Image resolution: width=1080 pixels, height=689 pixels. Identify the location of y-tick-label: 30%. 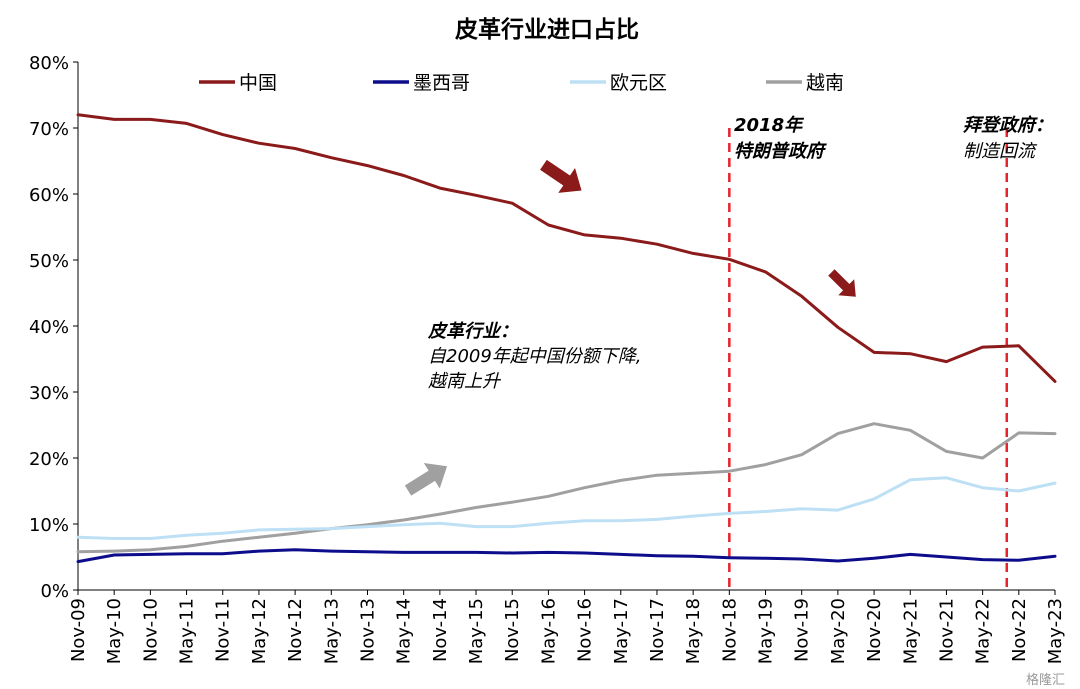
(49, 393).